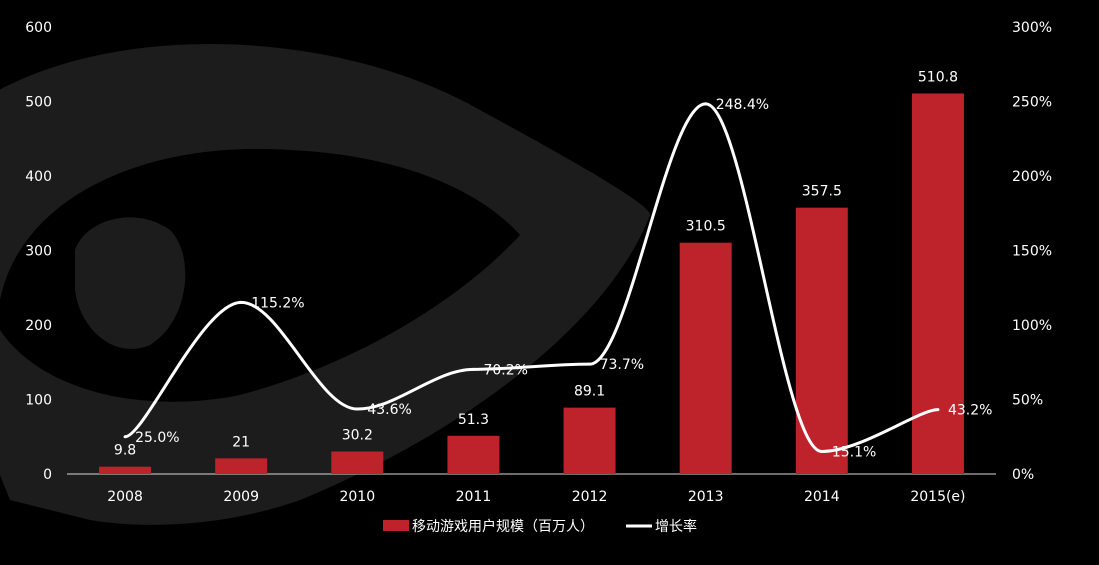 The image size is (1099, 565). Describe the element at coordinates (1032, 28) in the screenshot. I see `right-axis-tick-label: 300%` at that location.